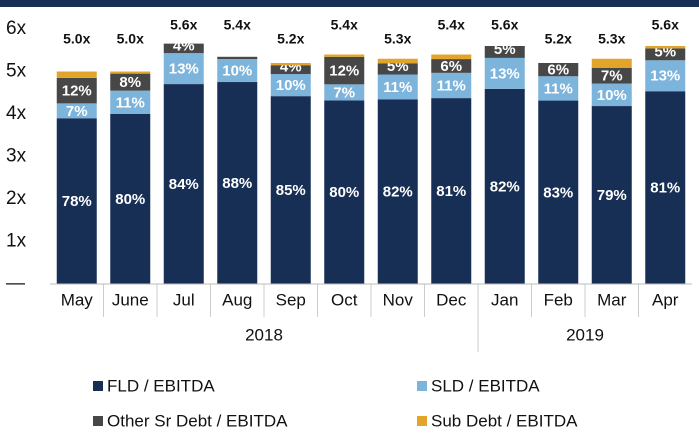 The width and height of the screenshot is (699, 440). Describe the element at coordinates (130, 299) in the screenshot. I see `x-tick-label: June` at that location.